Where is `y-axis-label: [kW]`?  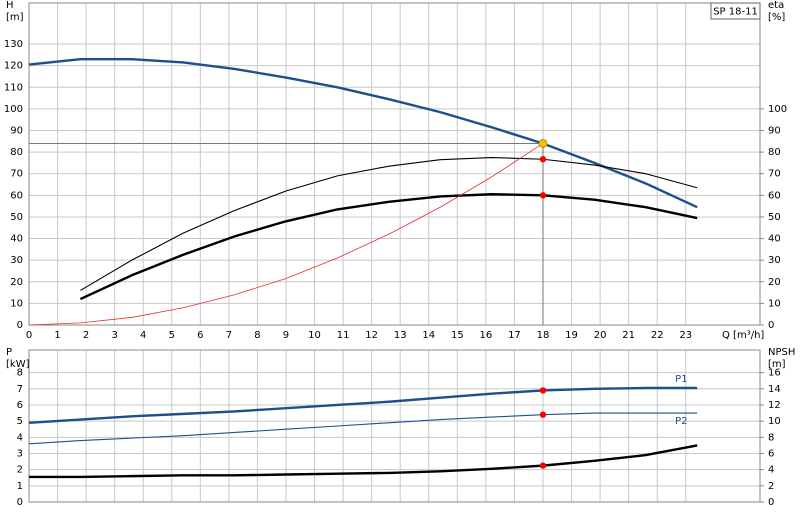 y-axis-label: [kW] is located at coordinates (18, 364).